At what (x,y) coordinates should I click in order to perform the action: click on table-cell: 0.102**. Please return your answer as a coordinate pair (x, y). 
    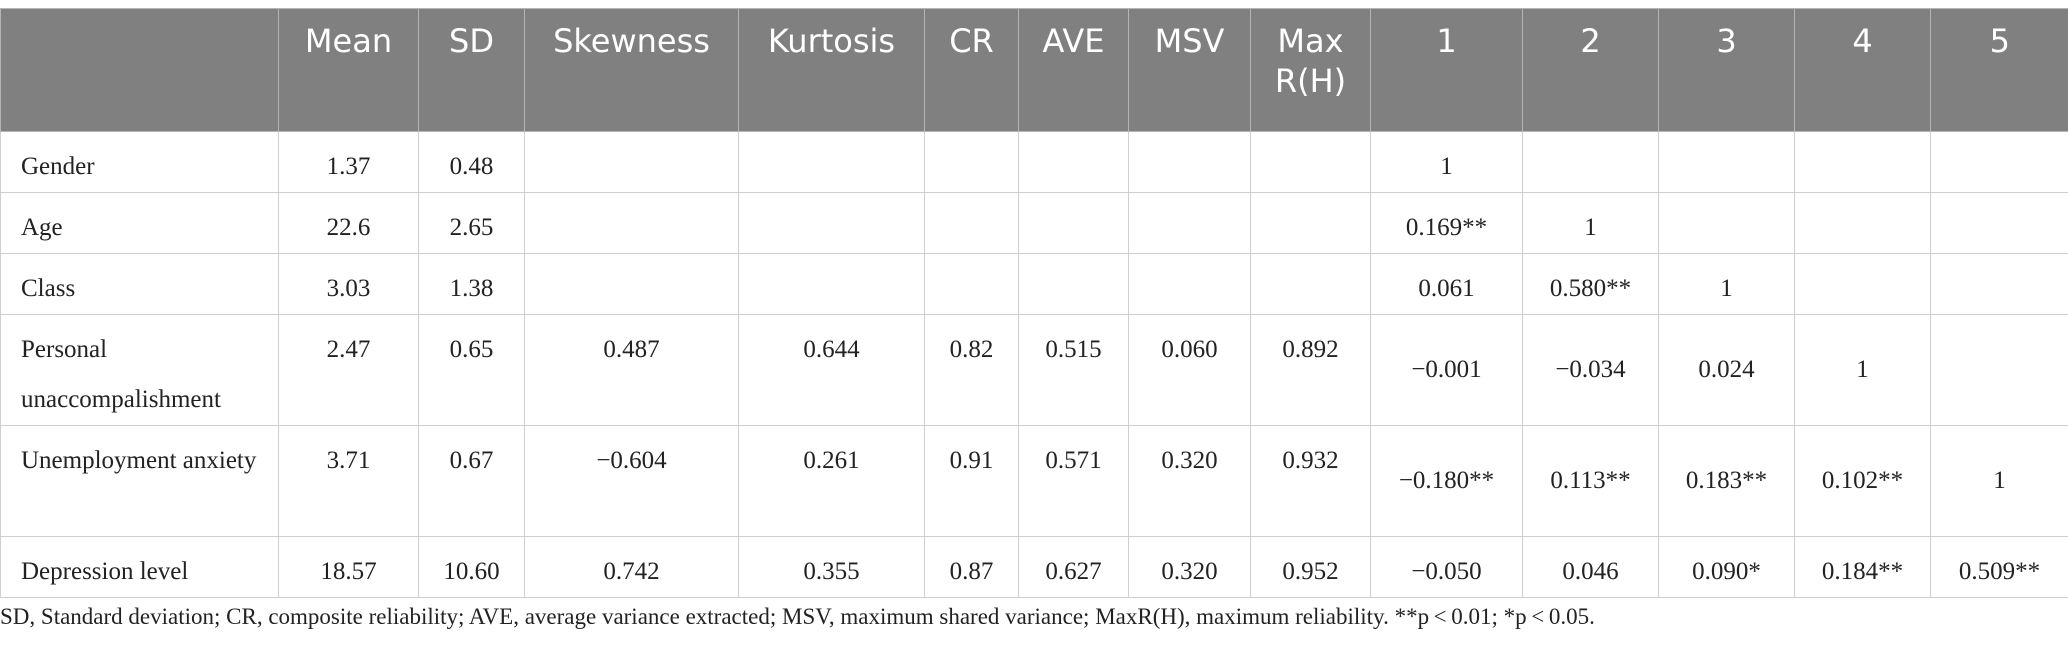
    Looking at the image, I should click on (1862, 481).